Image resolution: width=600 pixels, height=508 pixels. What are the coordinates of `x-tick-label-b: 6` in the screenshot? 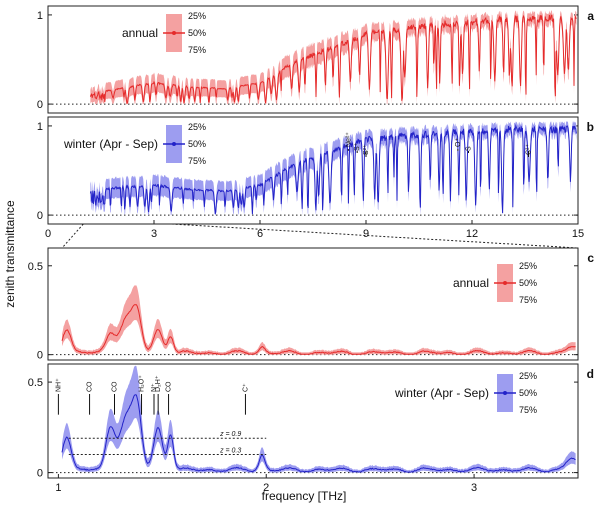 It's located at (260, 234).